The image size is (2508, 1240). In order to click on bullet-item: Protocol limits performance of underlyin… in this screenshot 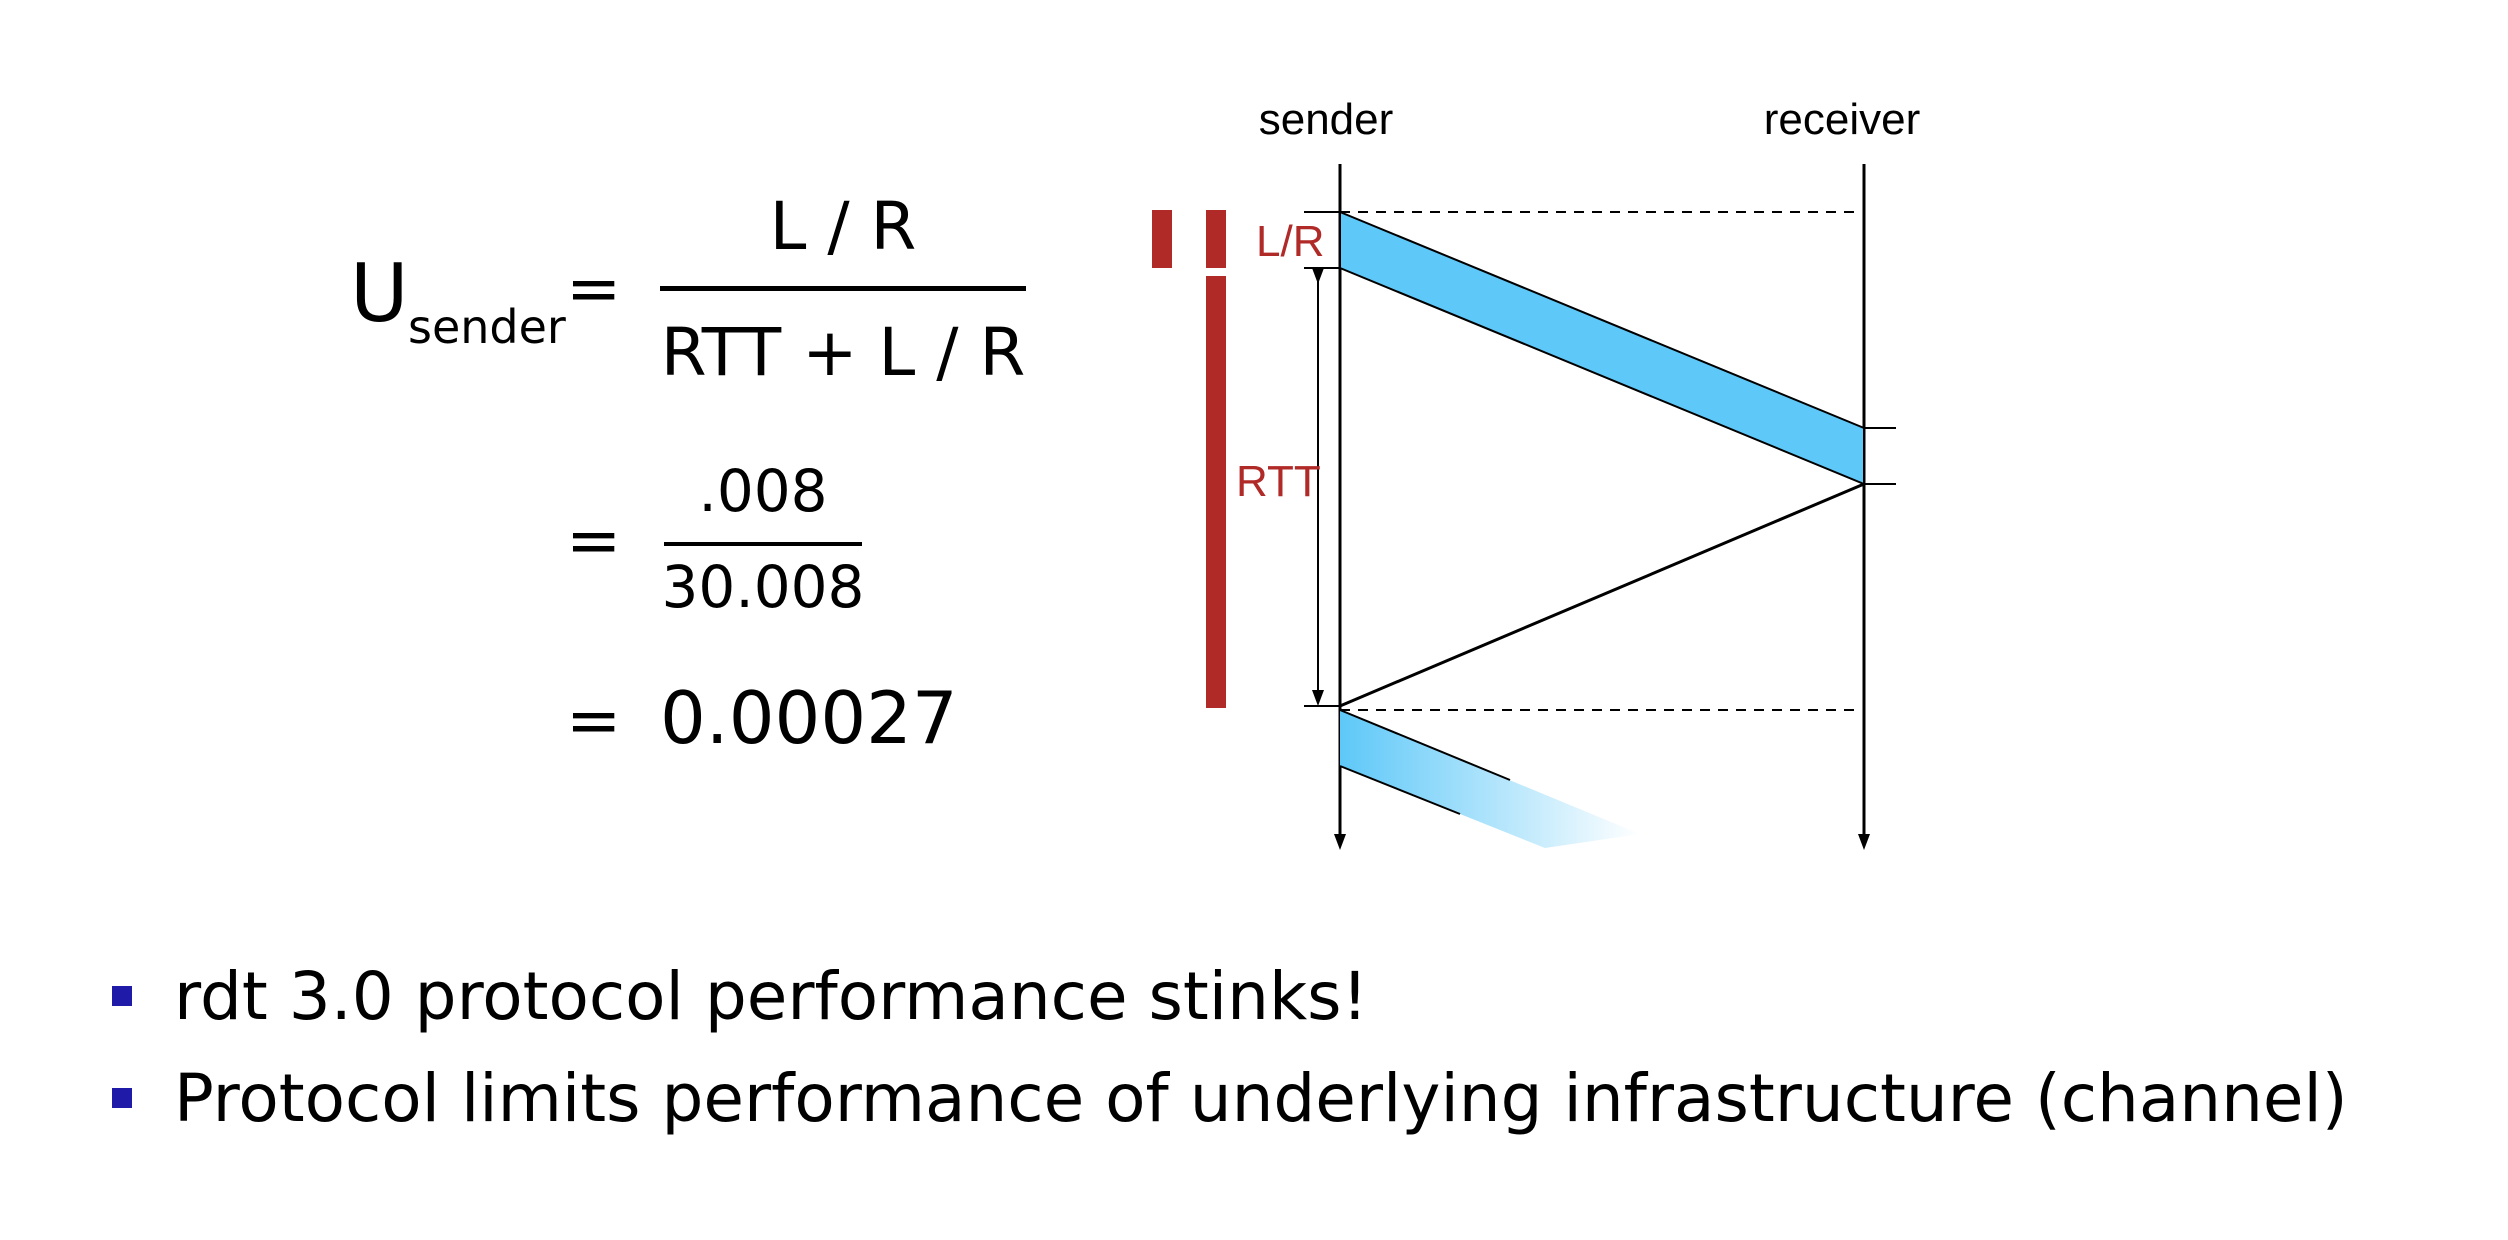, I will do `click(1230, 1098)`.